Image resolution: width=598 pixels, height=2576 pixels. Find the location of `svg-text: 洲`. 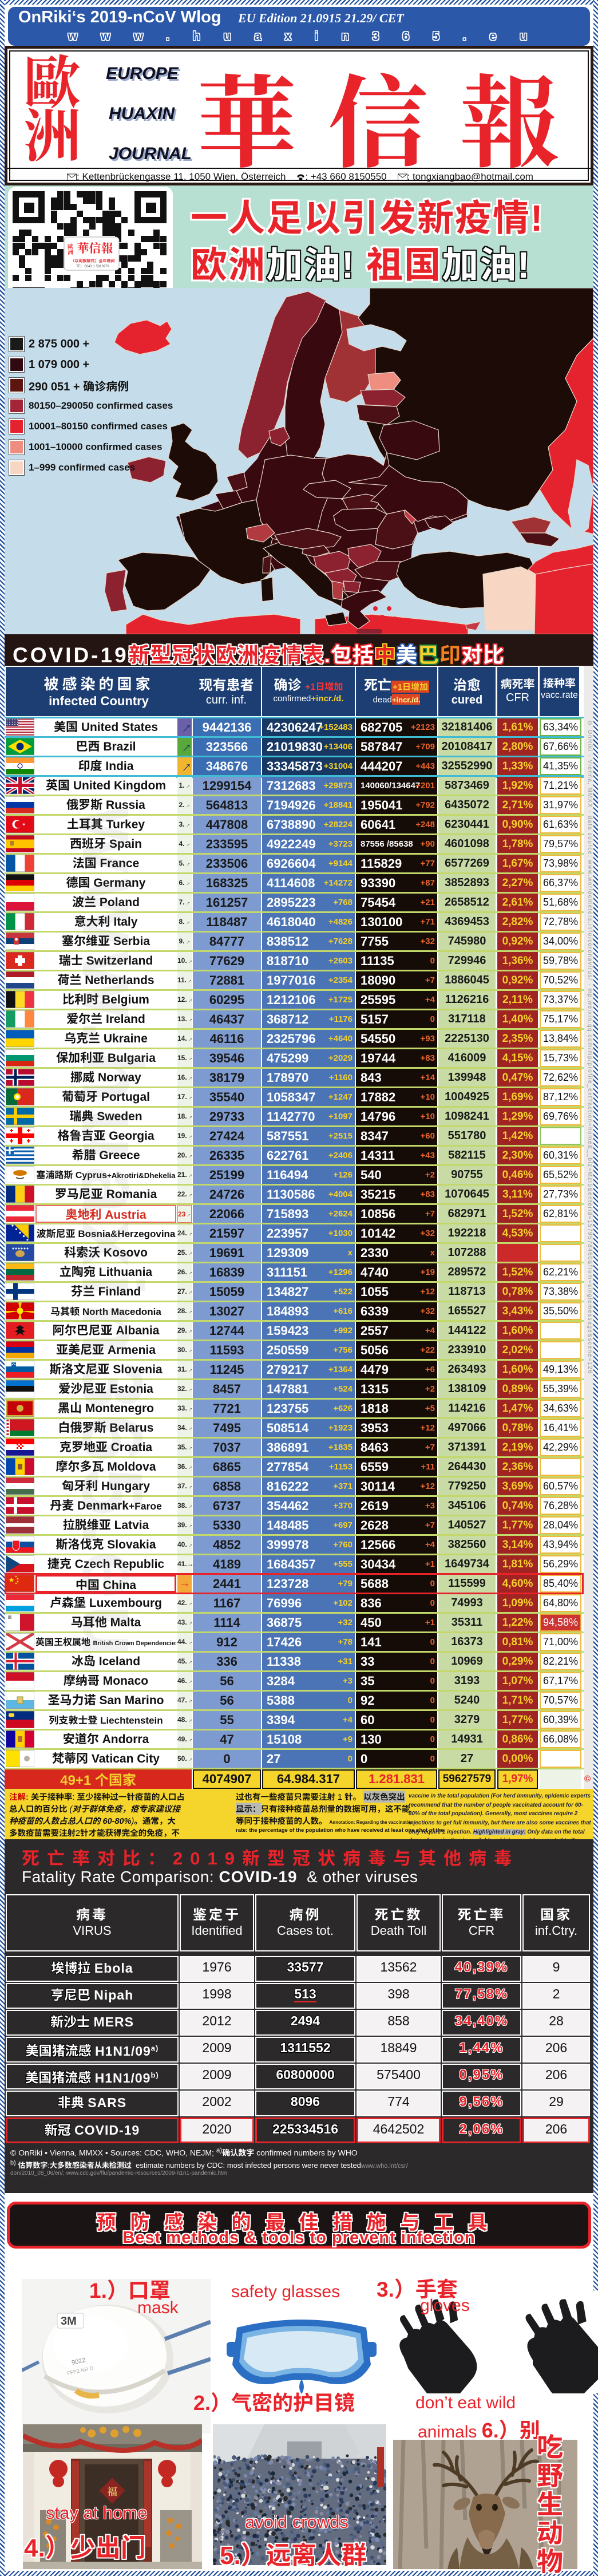

svg-text: 洲 is located at coordinates (70, 251).